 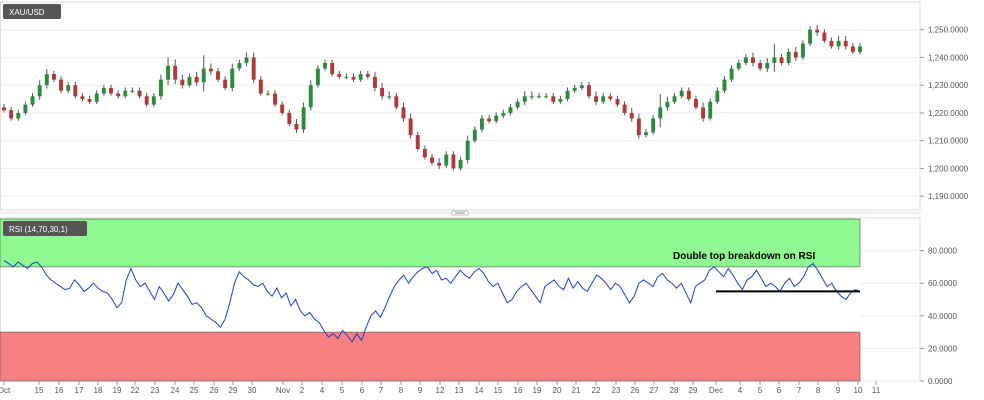 What do you see at coordinates (744, 256) in the screenshot?
I see `rsi-annotation: Double top breakdown on RSI` at bounding box center [744, 256].